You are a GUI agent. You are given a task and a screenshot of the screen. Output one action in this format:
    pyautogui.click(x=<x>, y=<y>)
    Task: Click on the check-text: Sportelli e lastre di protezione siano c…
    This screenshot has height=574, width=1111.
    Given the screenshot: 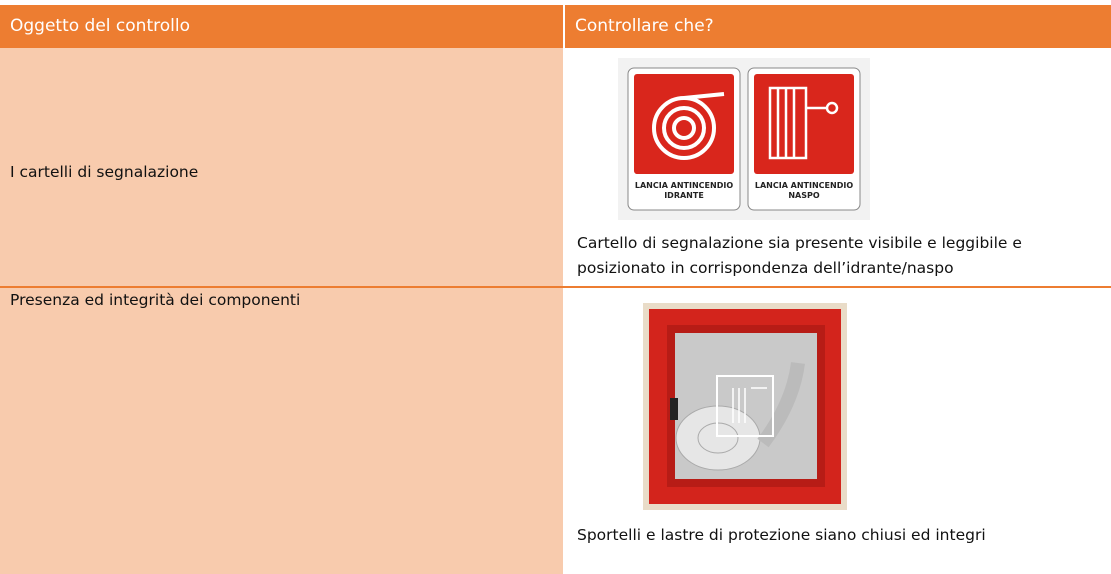 What is the action you would take?
    pyautogui.click(x=781, y=535)
    